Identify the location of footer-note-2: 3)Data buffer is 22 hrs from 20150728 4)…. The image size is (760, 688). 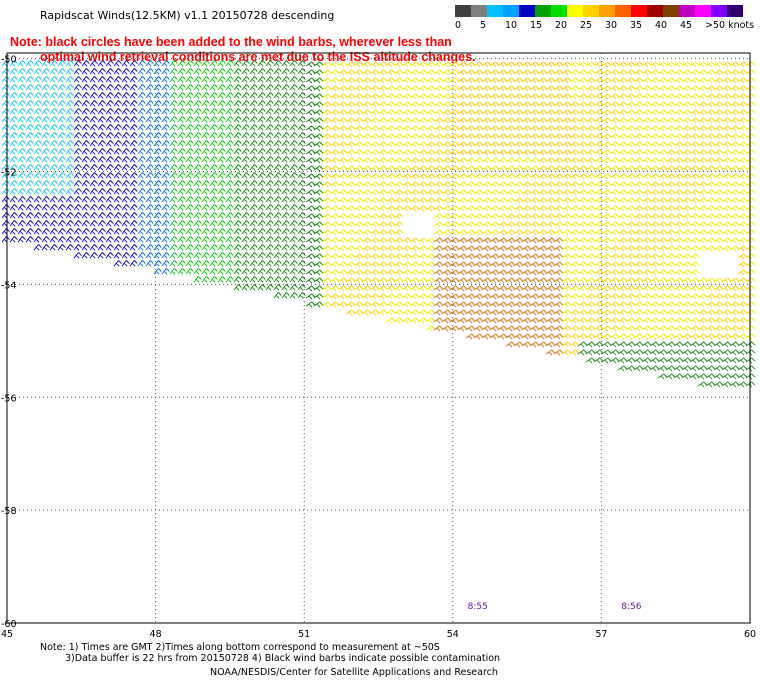
(283, 658).